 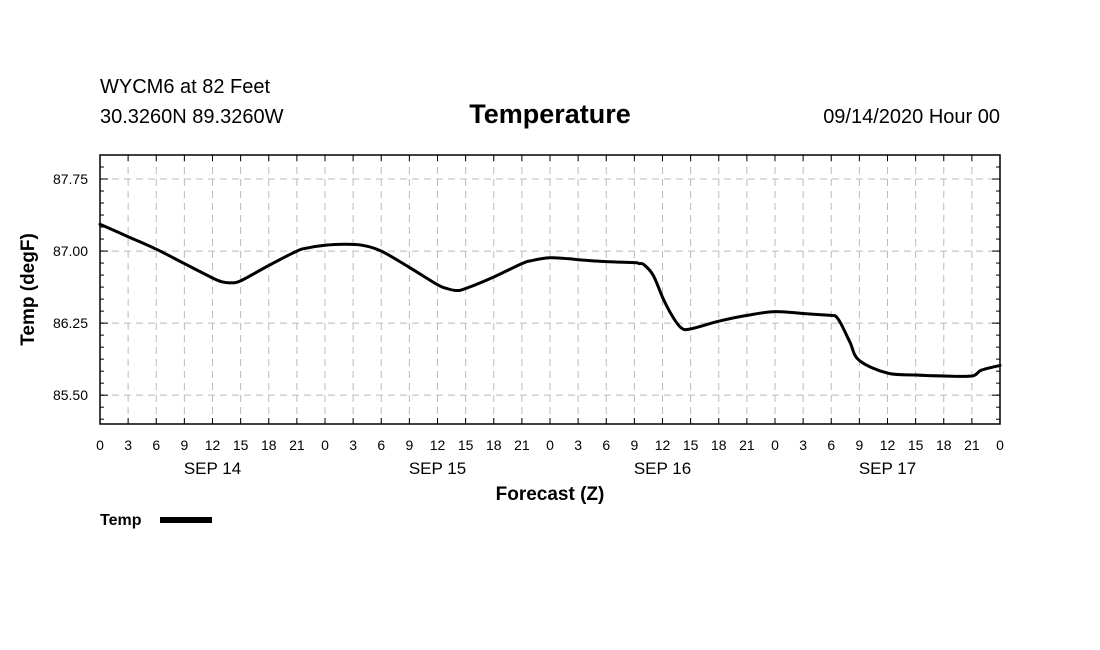 What do you see at coordinates (70, 323) in the screenshot?
I see `y-tick-label: 86.25` at bounding box center [70, 323].